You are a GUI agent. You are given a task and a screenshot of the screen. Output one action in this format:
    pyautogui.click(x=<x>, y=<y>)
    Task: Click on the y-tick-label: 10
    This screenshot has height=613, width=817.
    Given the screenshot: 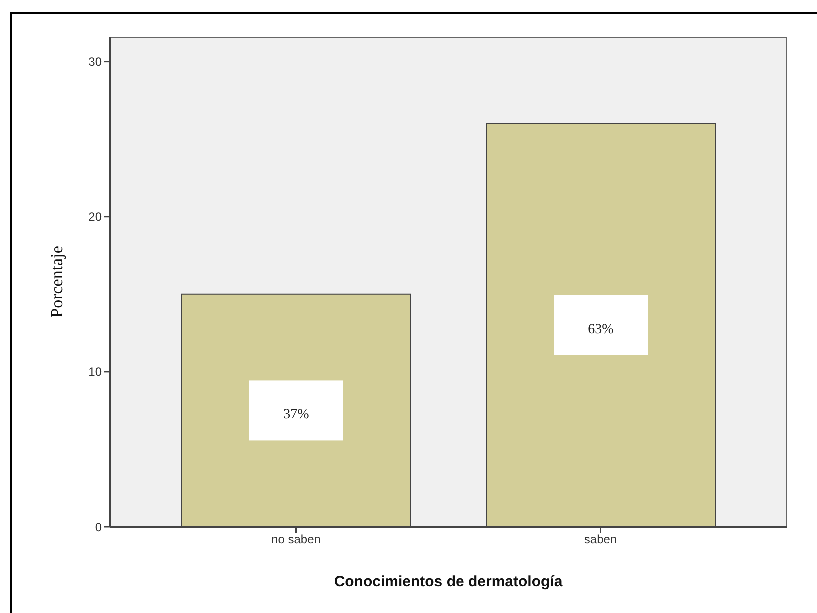 What is the action you would take?
    pyautogui.click(x=95, y=372)
    